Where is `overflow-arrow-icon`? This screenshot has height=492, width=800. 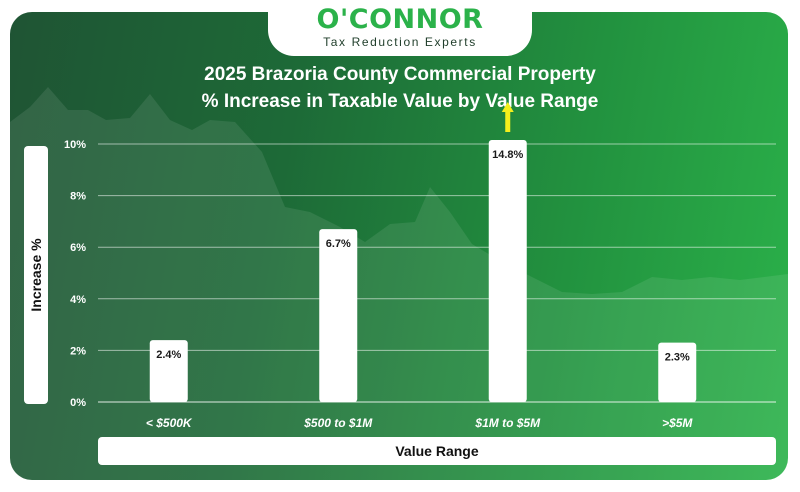
overflow-arrow-icon is located at coordinates (507, 117).